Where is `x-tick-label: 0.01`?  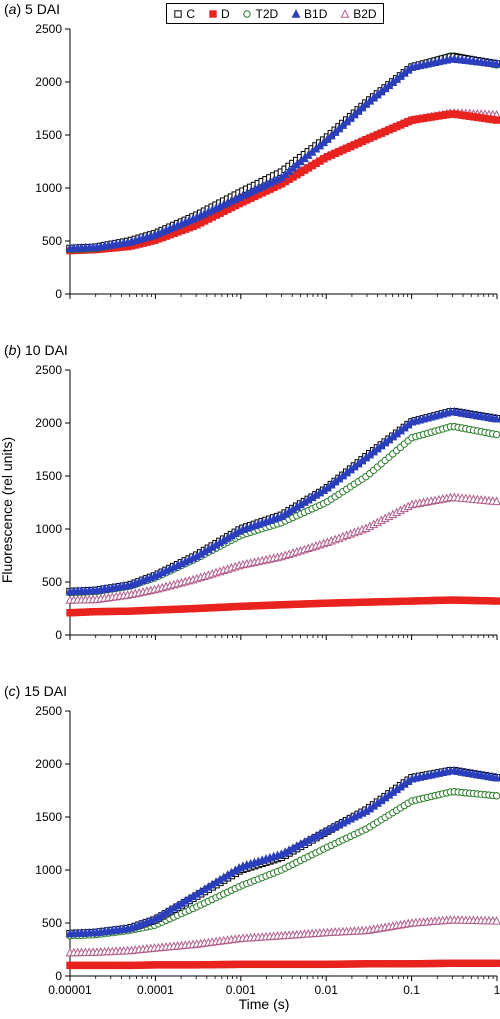
x-tick-label: 0.01 is located at coordinates (327, 990).